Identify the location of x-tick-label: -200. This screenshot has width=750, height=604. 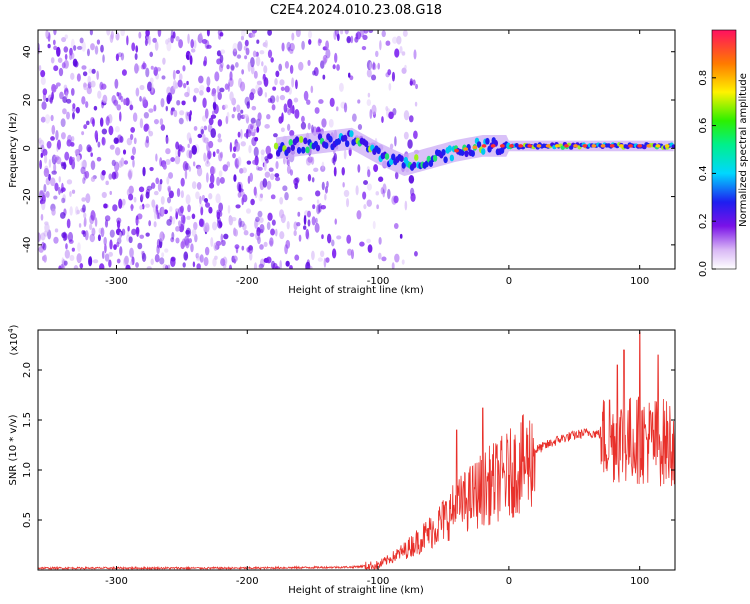
(247, 281).